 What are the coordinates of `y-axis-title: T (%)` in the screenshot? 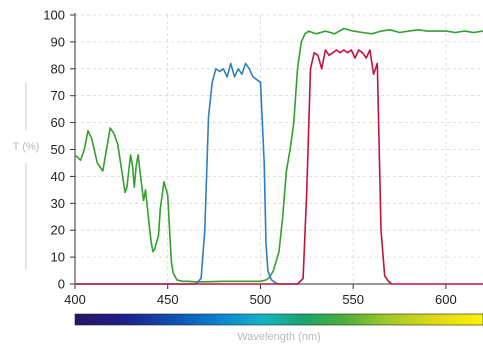 It's located at (26, 147).